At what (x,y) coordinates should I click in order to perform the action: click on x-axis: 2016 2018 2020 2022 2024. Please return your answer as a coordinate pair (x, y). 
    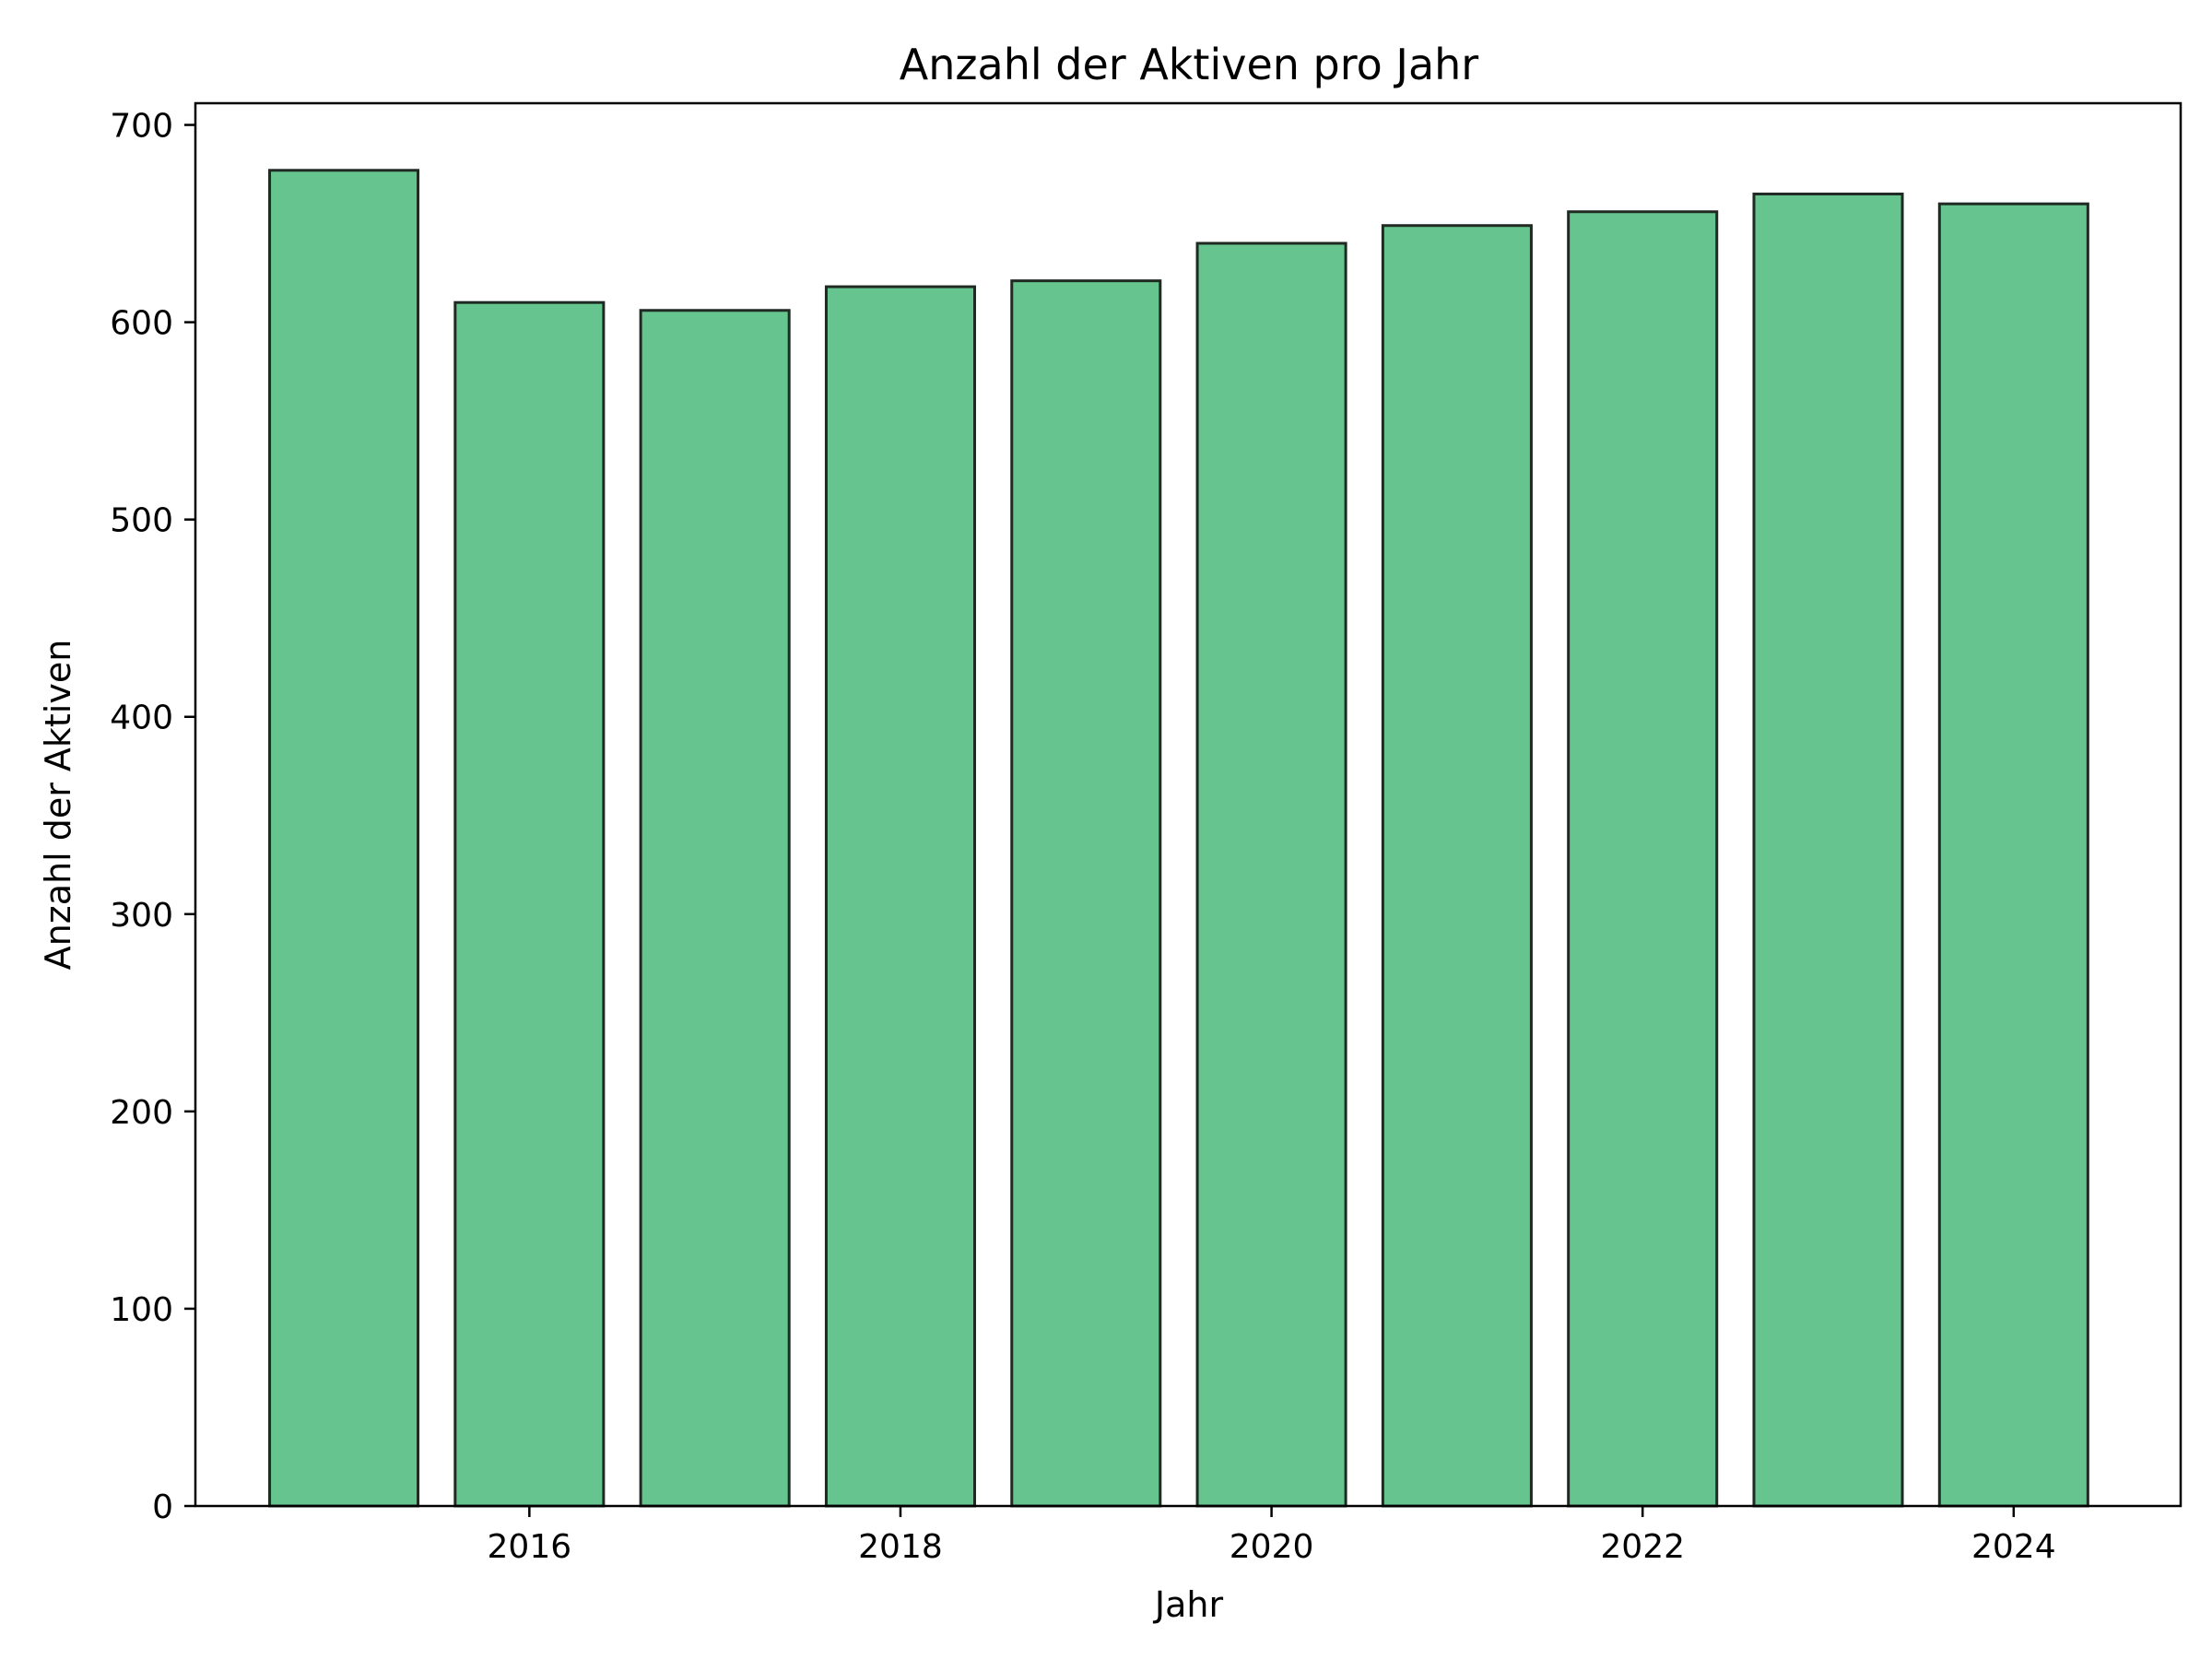
    Looking at the image, I should click on (1272, 1536).